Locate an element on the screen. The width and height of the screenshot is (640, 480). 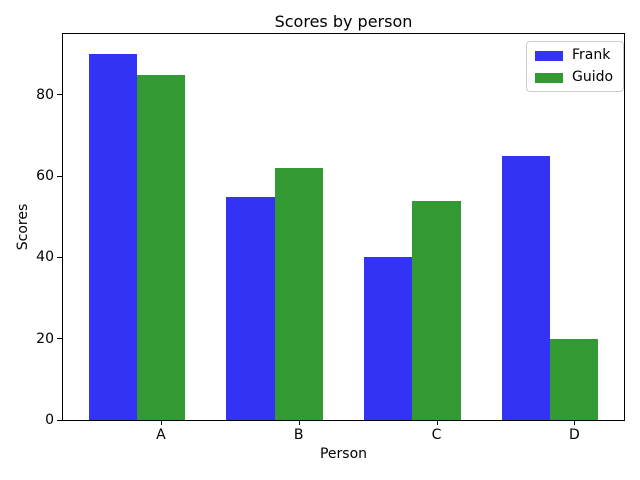
bar-guido-b is located at coordinates (298, 294).